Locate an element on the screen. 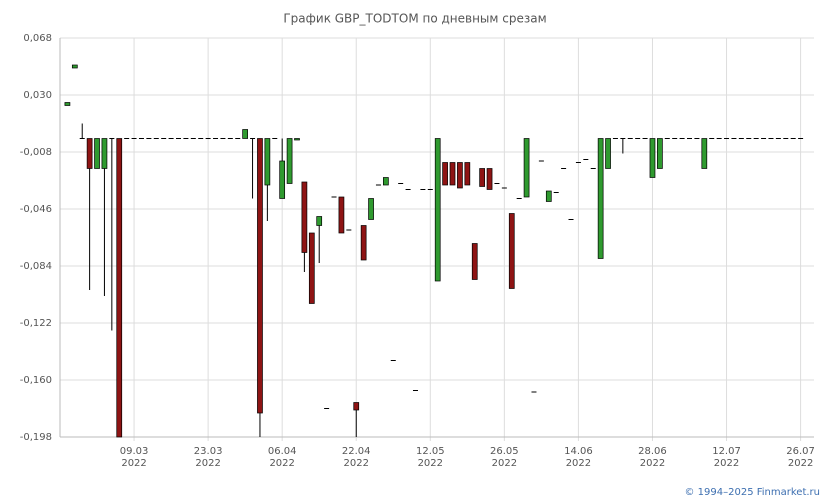 The image size is (830, 500). chart-title: График GBP_TODTOM по дневным срезам is located at coordinates (414, 19).